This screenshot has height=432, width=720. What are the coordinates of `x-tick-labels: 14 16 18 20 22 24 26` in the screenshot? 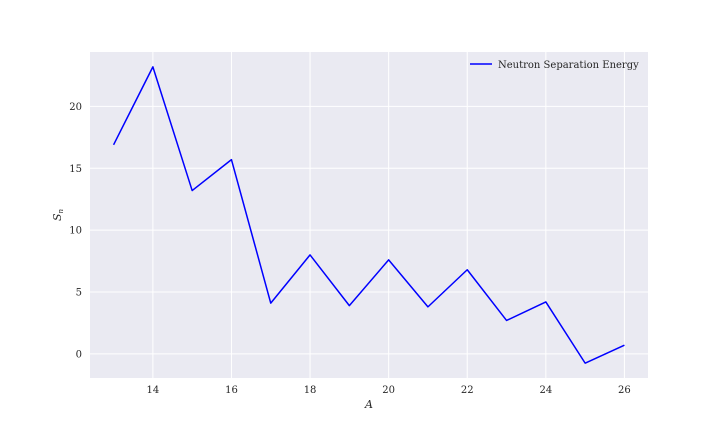 It's located at (389, 390).